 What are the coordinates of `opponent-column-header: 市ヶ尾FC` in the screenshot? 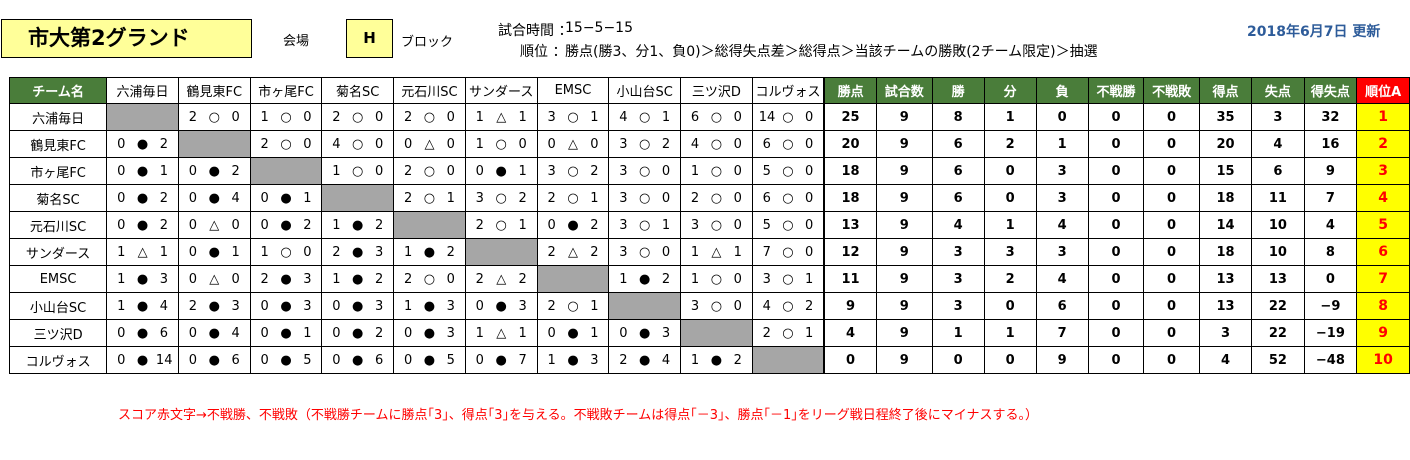 It's located at (286, 90).